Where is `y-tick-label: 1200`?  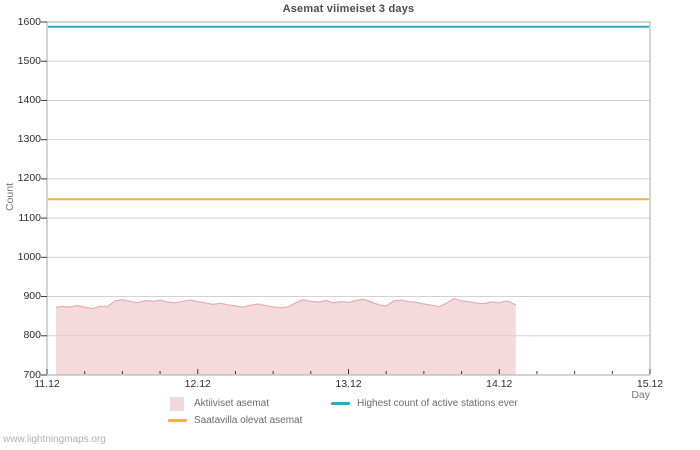 y-tick-label: 1200 is located at coordinates (29, 178).